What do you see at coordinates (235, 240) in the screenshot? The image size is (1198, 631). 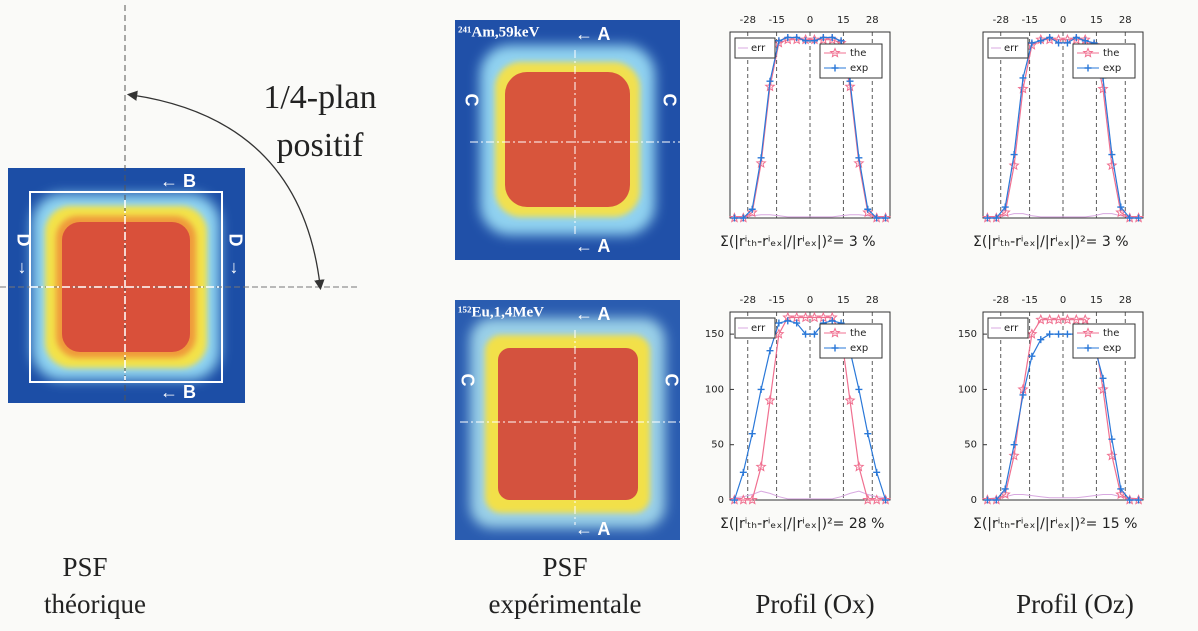 I see `label-d-right: D` at bounding box center [235, 240].